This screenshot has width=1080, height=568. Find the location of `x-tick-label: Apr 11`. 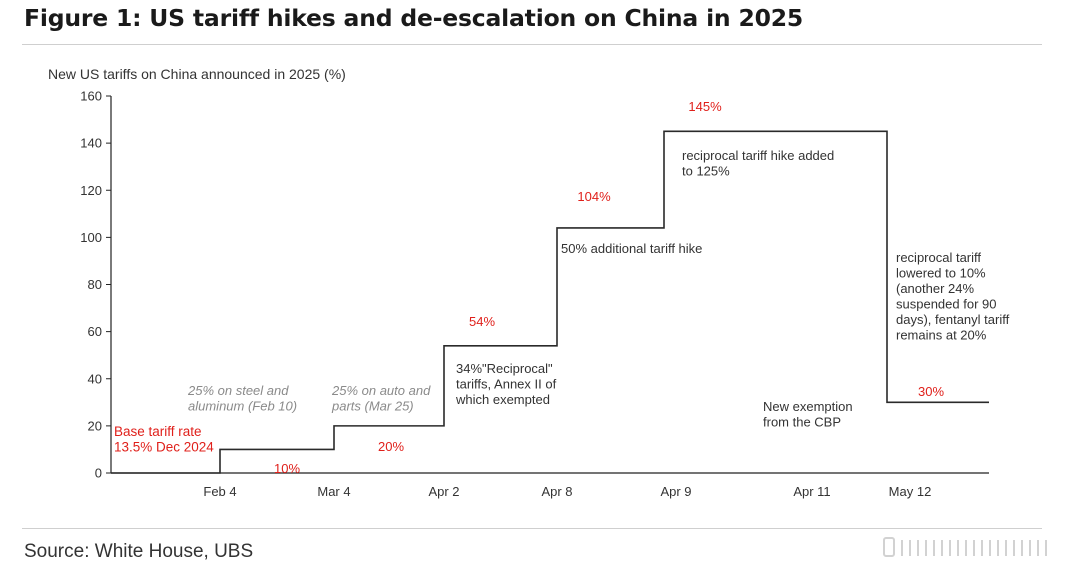

x-tick-label: Apr 11 is located at coordinates (811, 491).